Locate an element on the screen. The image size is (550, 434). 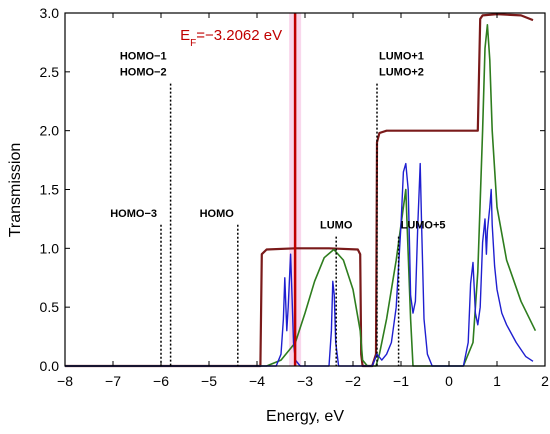
x-tick-label: −4 is located at coordinates (257, 381).